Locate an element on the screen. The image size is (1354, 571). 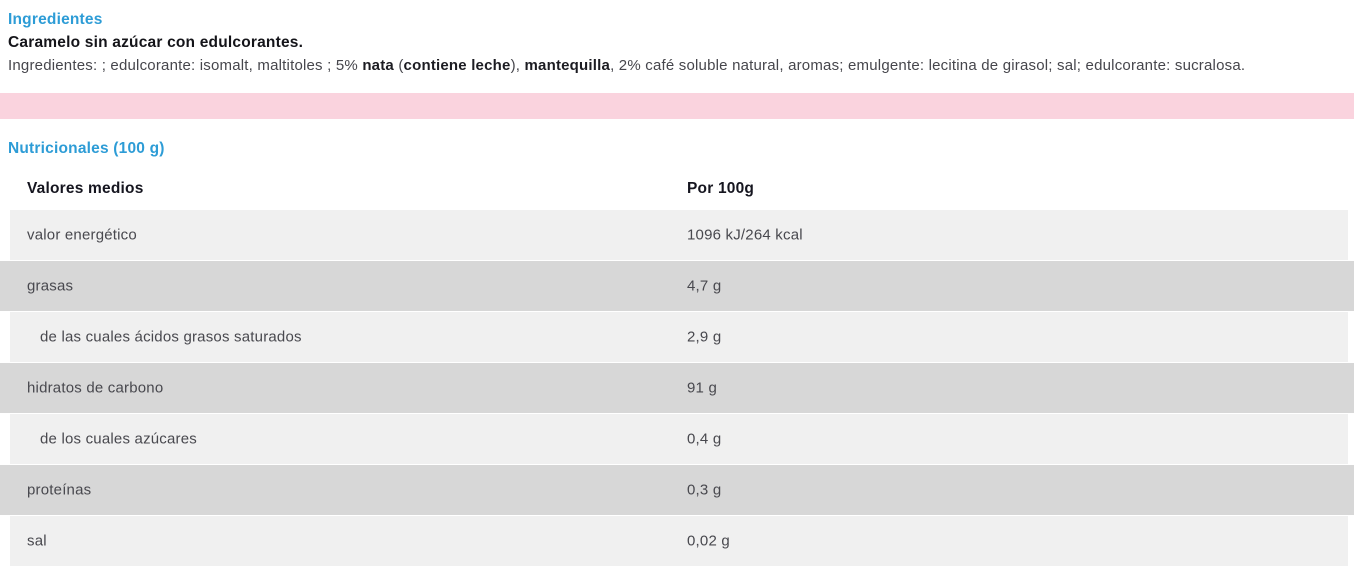
table-row: proteínas 0,3 g is located at coordinates (677, 490).